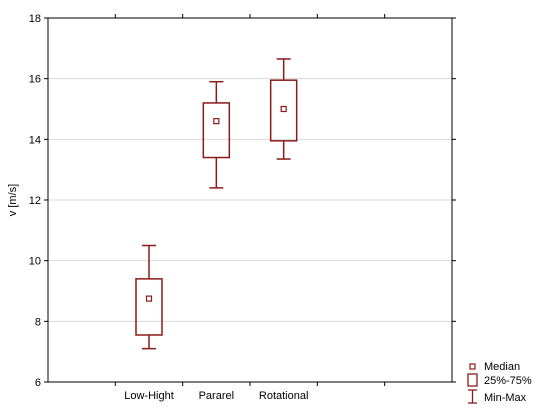  I want to click on legend: Median 25%-75% Min-Max, so click(499, 382).